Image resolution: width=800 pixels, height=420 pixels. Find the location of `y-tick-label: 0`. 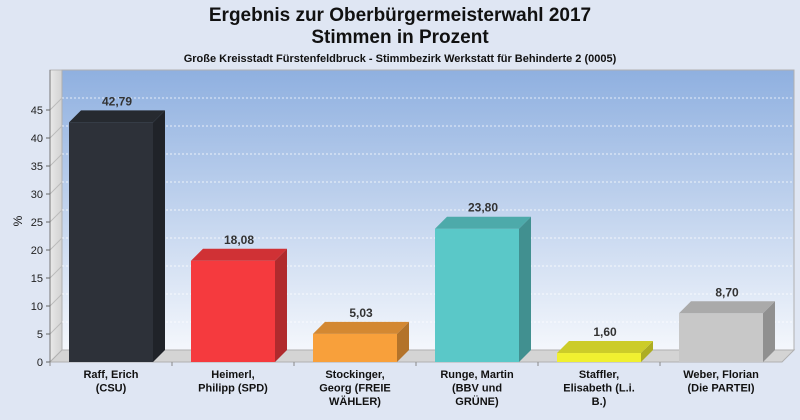

y-tick-label: 0 is located at coordinates (40, 363).